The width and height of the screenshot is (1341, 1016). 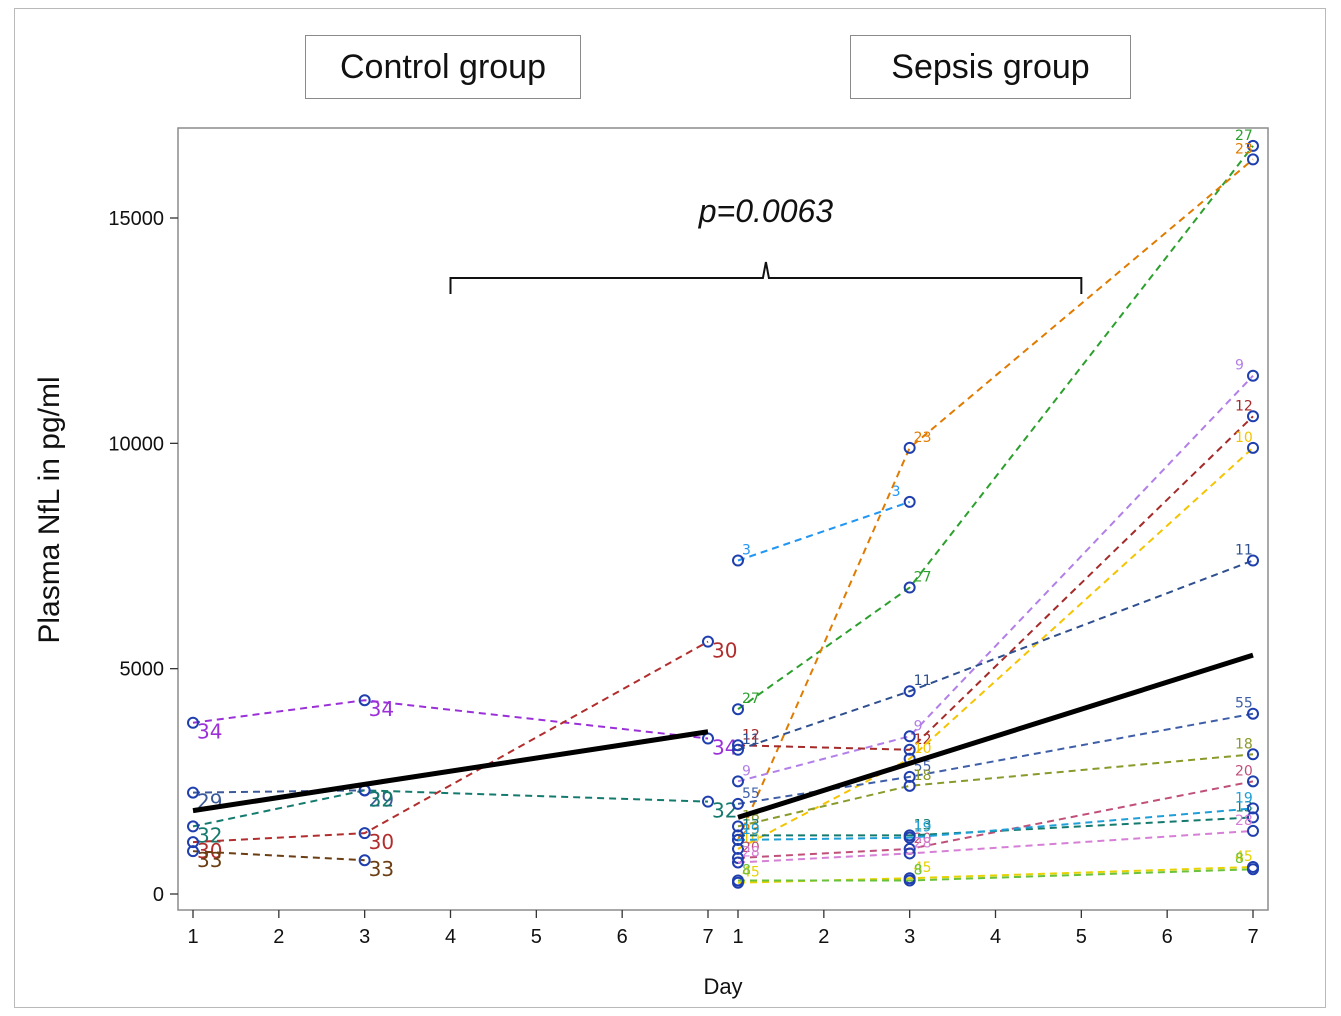 What do you see at coordinates (1081, 937) in the screenshot?
I see `x-tick-label: 5` at bounding box center [1081, 937].